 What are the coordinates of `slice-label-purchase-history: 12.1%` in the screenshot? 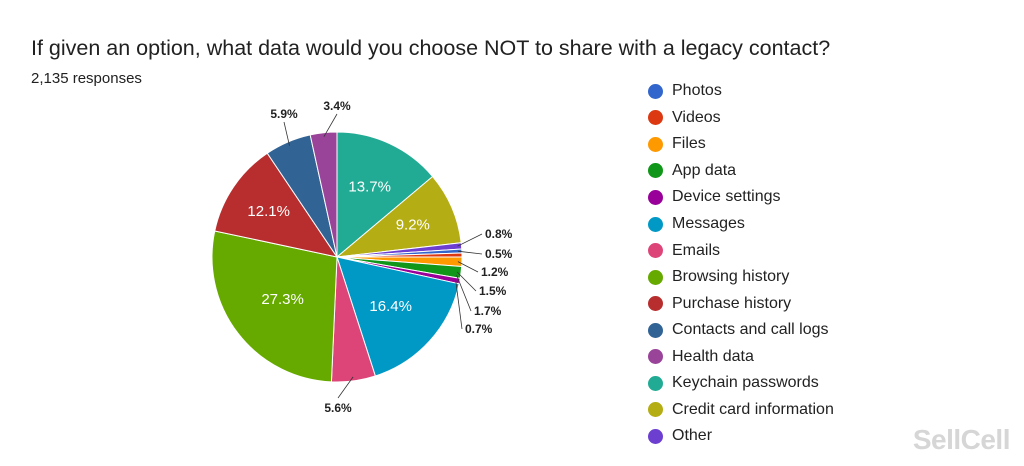 It's located at (268, 211).